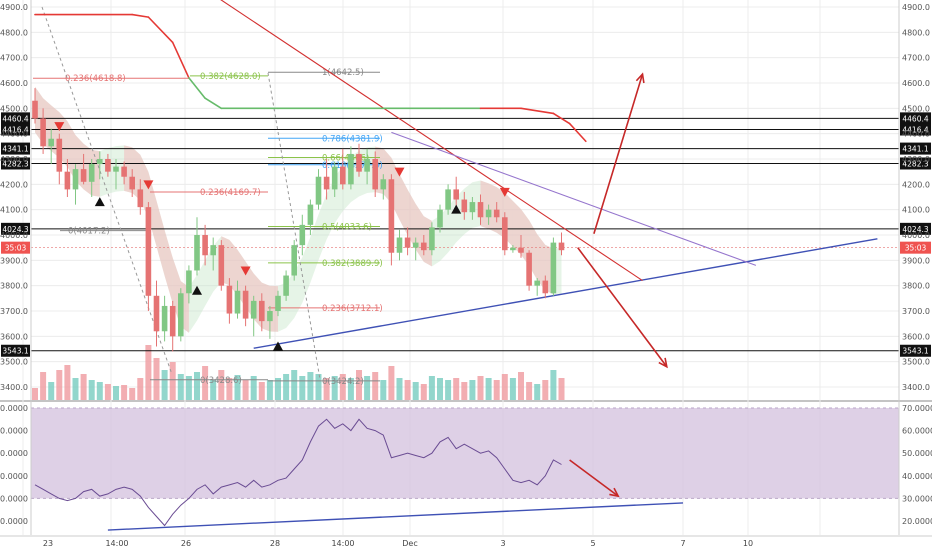 Image resolution: width=932 pixels, height=550 pixels. I want to click on fib-label: 0(4017.2), so click(89, 232).